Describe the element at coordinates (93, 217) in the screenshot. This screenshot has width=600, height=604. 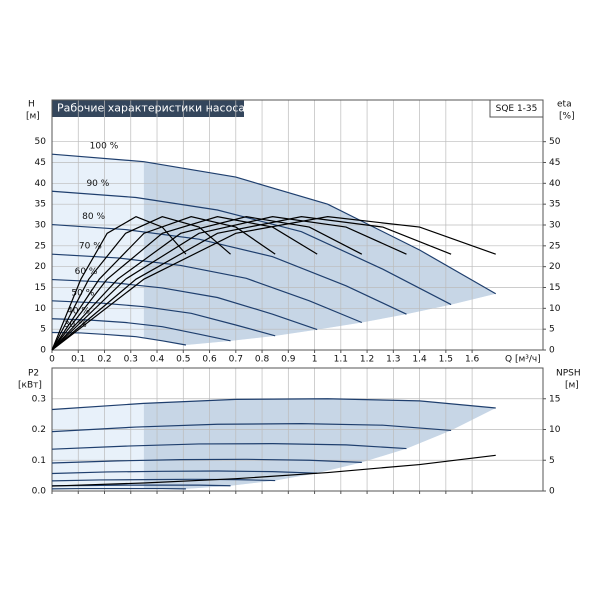
I see `curve-label: 80 %` at that location.